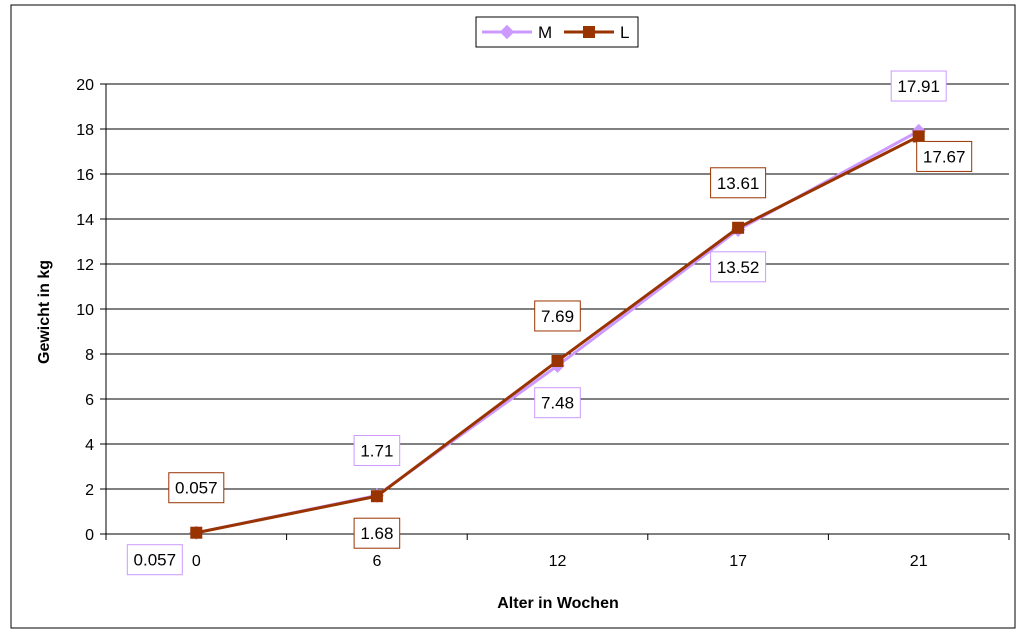 The width and height of the screenshot is (1016, 629). I want to click on y-tick-label: 16, so click(85, 175).